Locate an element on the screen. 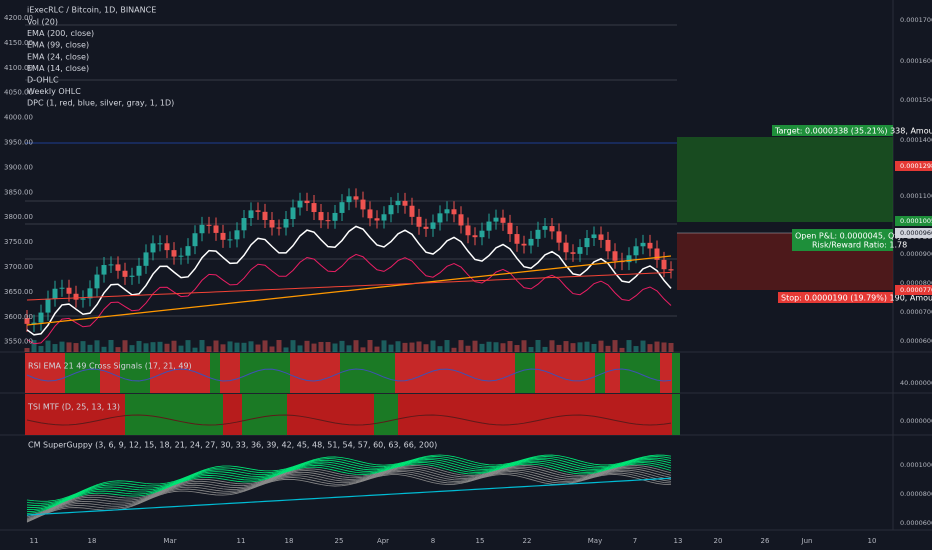 Image resolution: width=932 pixels, height=550 pixels. right-axis-label: 0.0000600 is located at coordinates (916, 341).